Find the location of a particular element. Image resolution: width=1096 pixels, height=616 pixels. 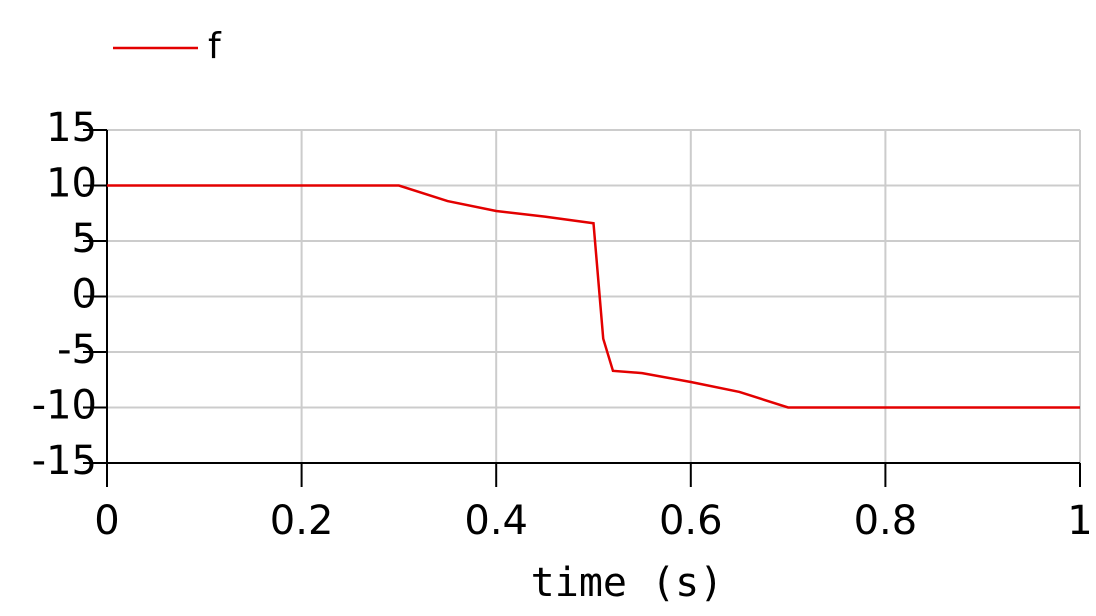

x-tick-label: 0.2 is located at coordinates (302, 521).